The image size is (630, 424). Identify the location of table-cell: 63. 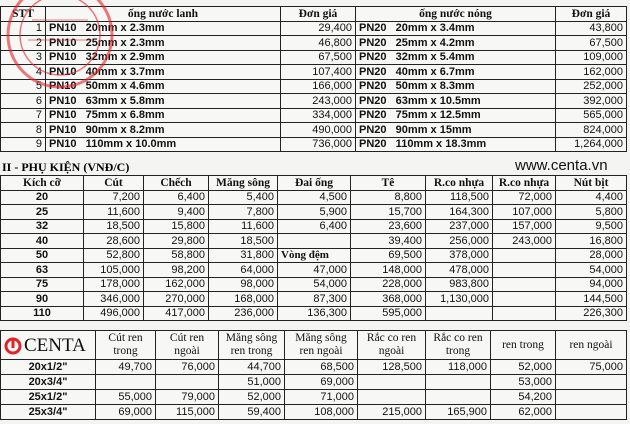
(42, 270).